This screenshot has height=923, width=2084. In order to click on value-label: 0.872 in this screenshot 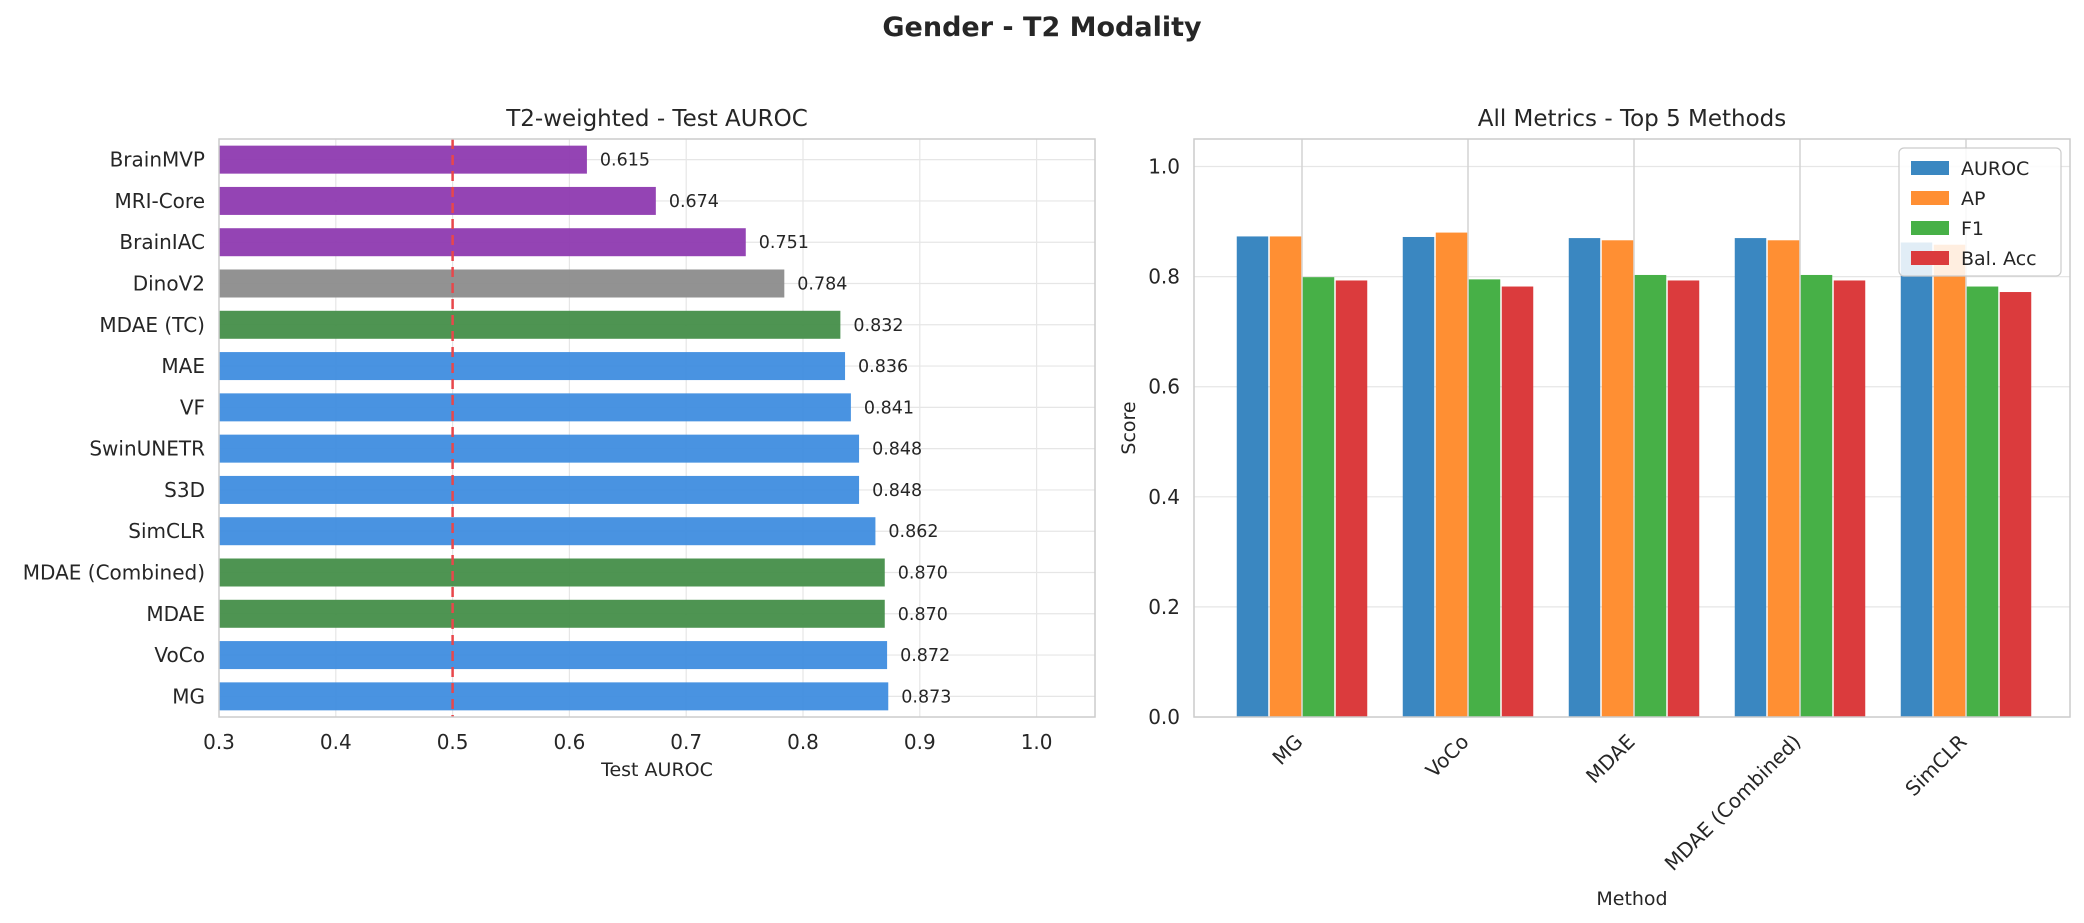, I will do `click(925, 656)`.